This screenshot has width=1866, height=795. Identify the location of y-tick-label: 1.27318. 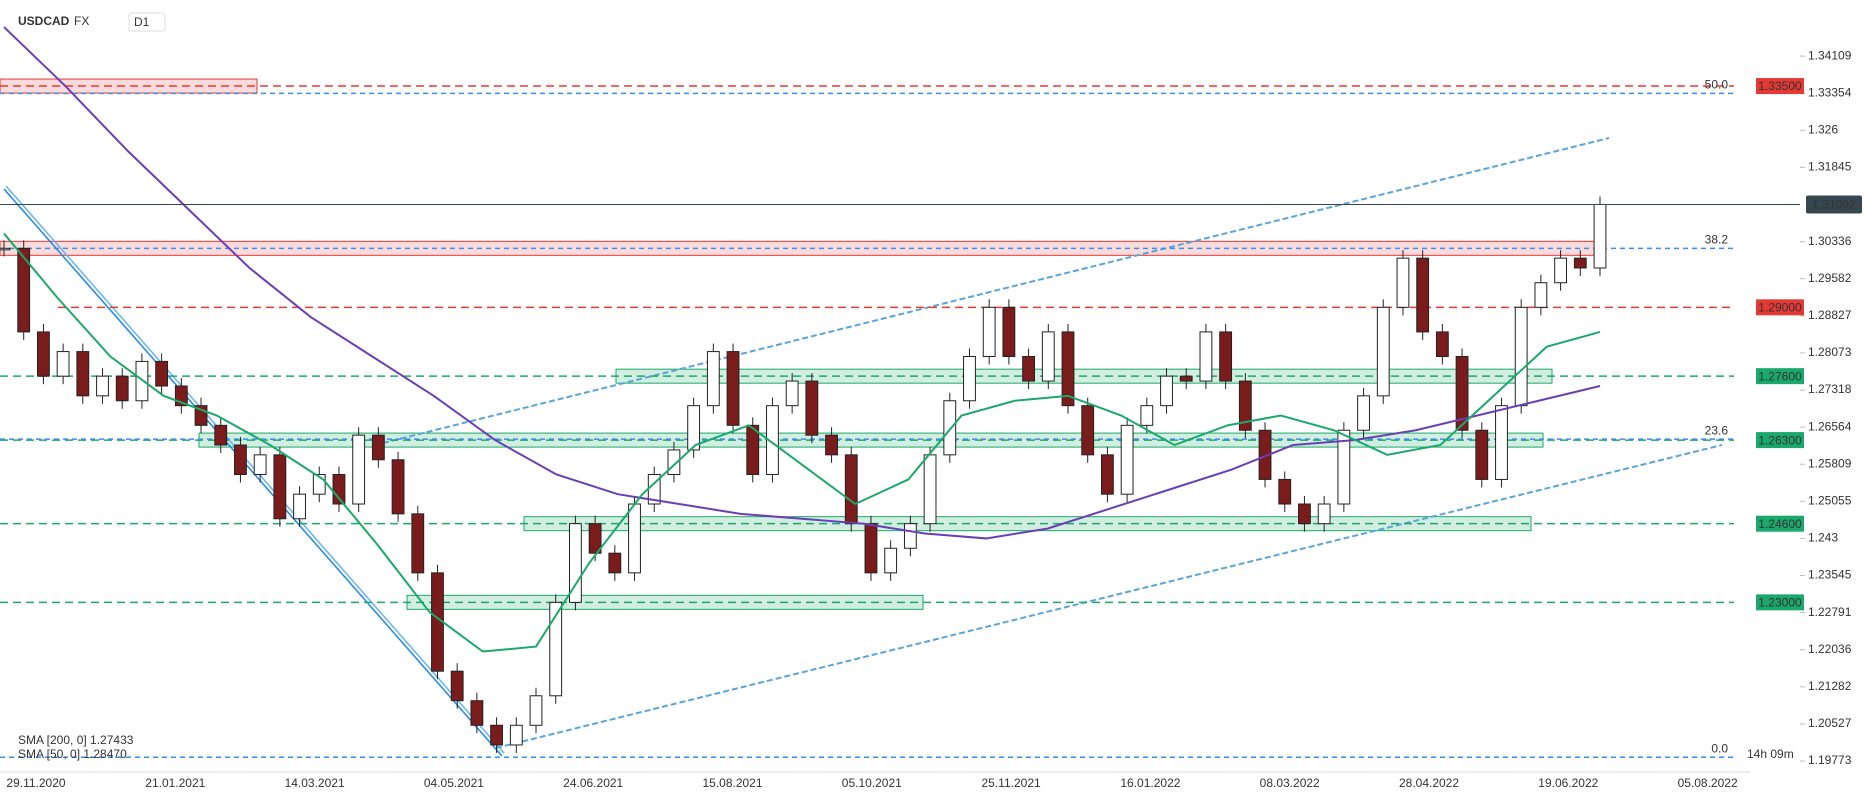
(1830, 389).